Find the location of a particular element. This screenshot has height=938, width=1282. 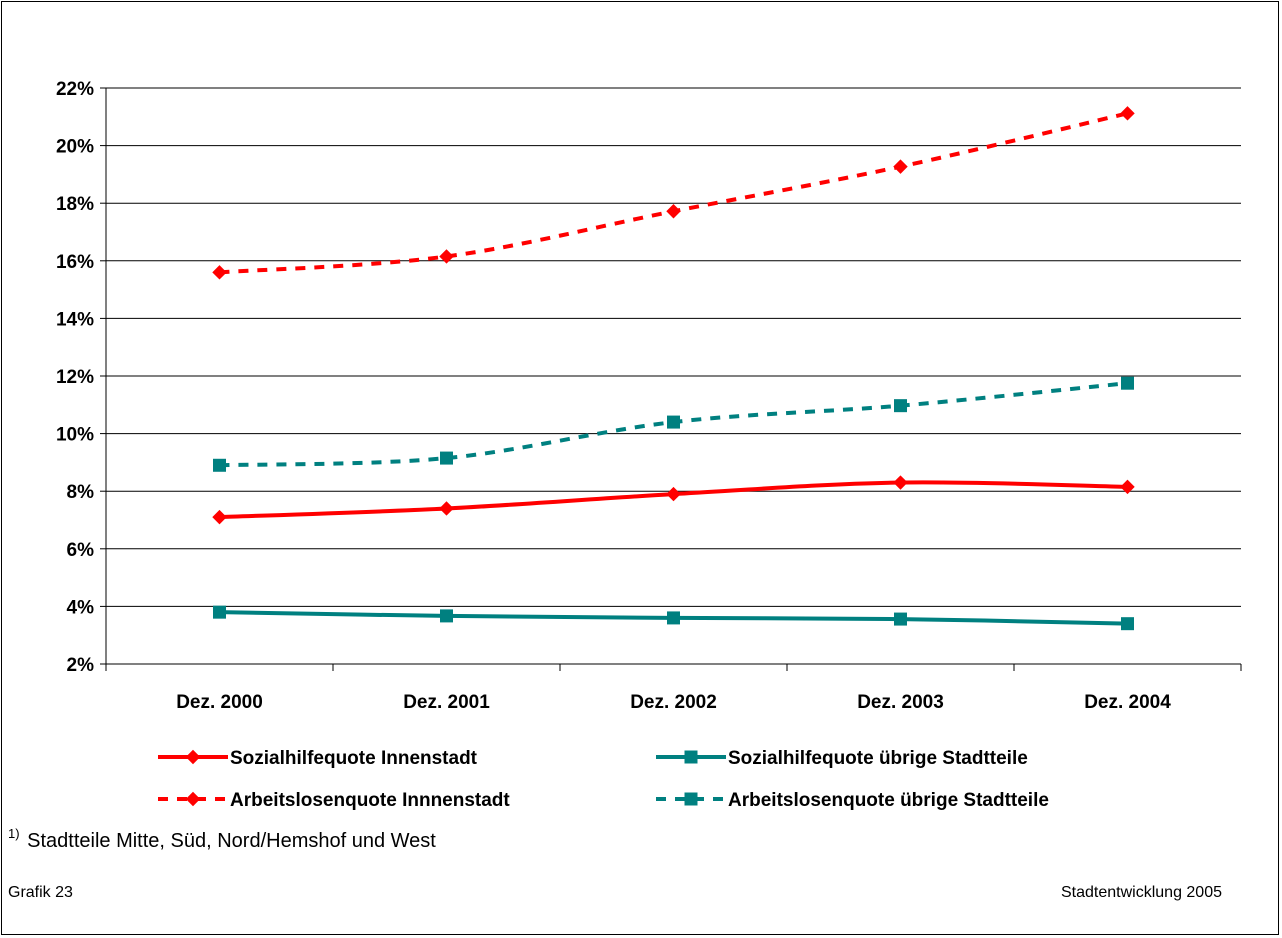

source-label: Stadtentwicklung 2005 is located at coordinates (1141, 892).